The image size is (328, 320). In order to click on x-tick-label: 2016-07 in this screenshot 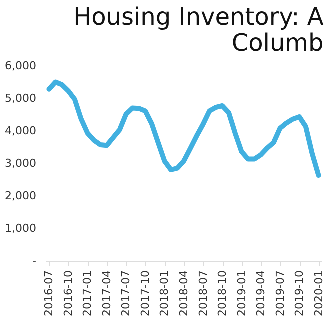, I will do `click(49, 293)`.